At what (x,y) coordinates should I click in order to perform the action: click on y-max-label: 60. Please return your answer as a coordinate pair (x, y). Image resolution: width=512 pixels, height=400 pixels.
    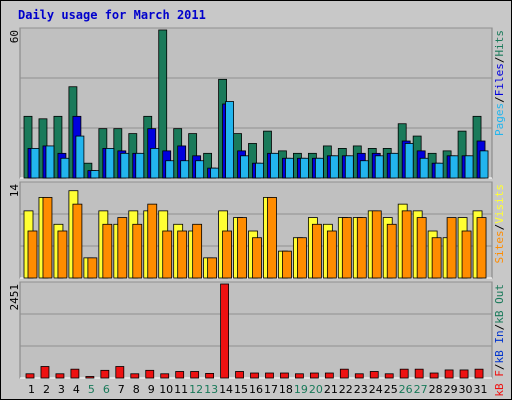
    Looking at the image, I should click on (14, 36).